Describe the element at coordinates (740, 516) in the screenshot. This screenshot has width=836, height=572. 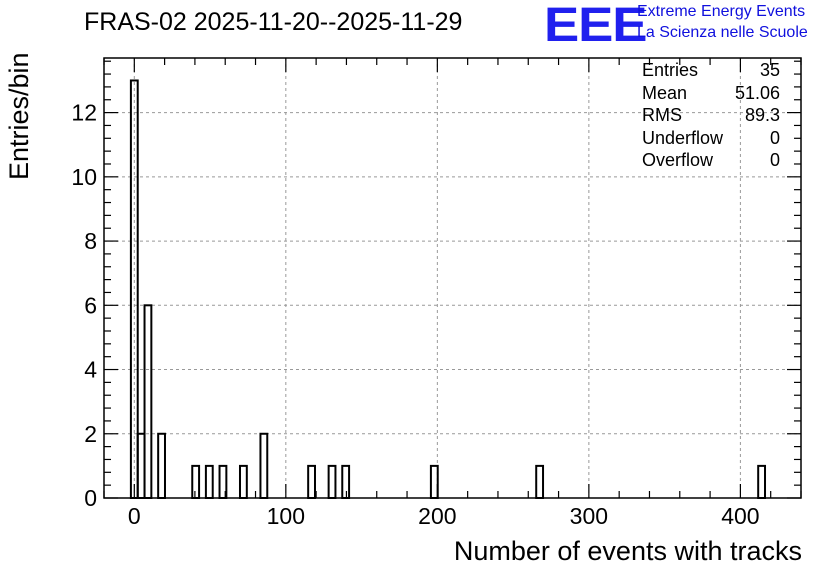
I see `x-tick-label: 400` at that location.